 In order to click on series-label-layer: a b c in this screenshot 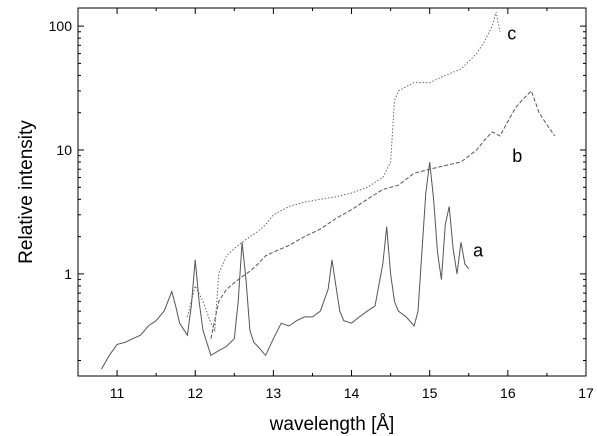, I will do `click(497, 141)`.